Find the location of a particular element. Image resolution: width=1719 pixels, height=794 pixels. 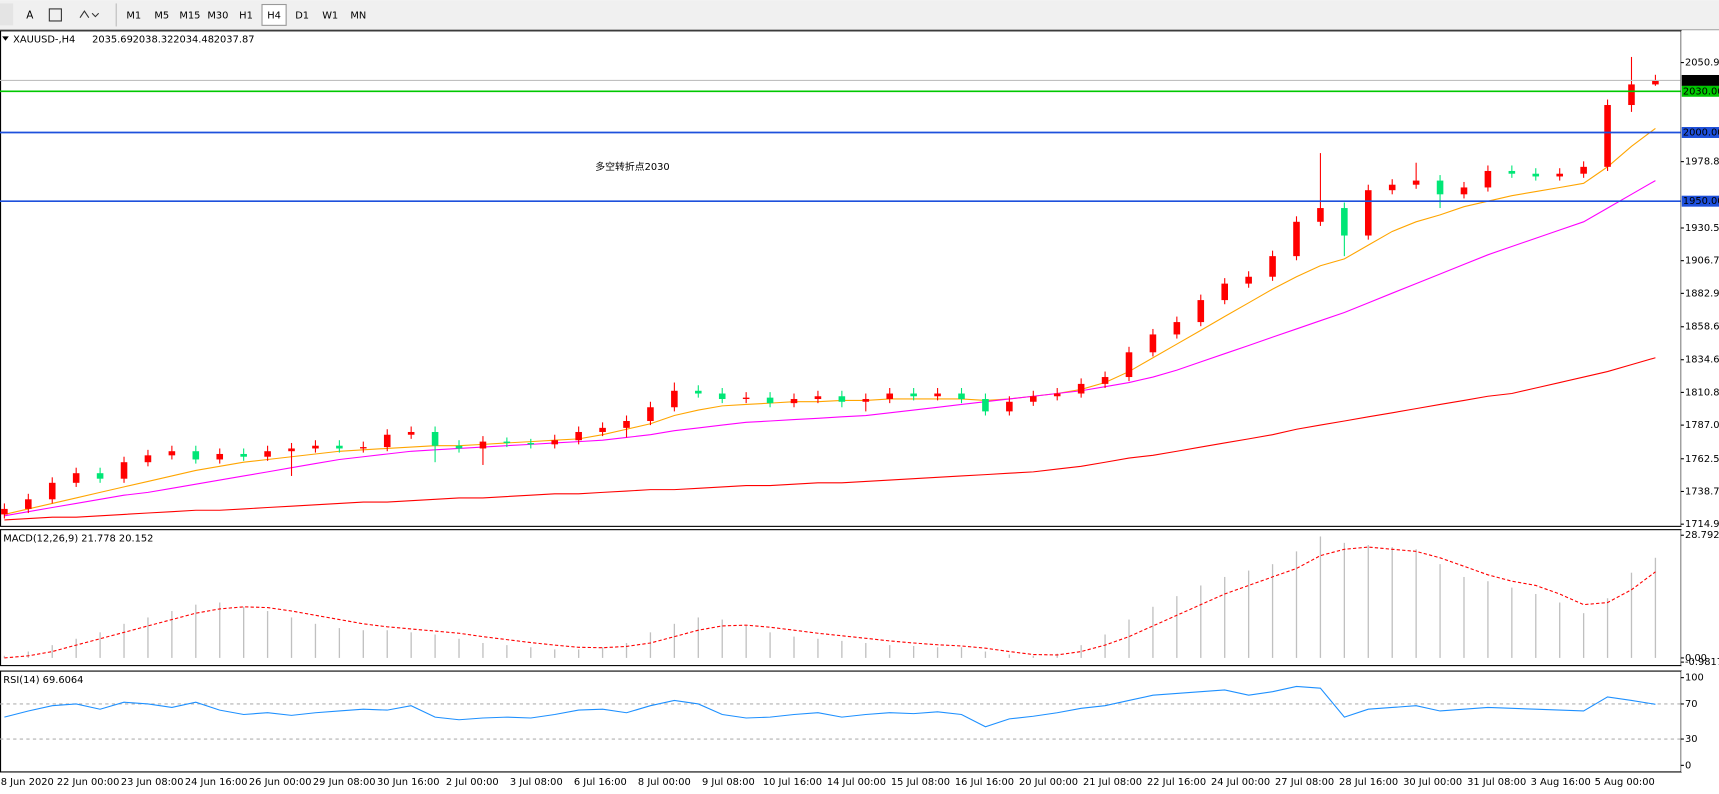

timeframe-button: W1 is located at coordinates (330, 15).